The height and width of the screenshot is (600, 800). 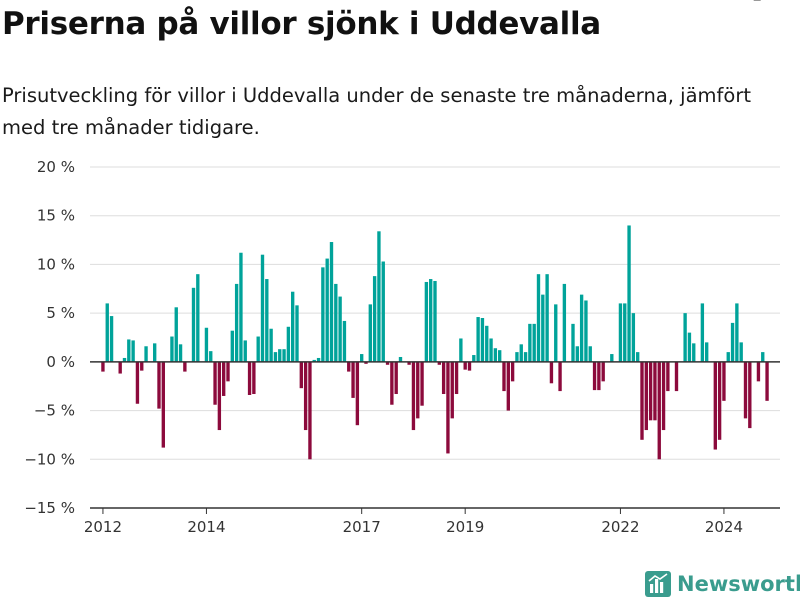 What do you see at coordinates (103, 527) in the screenshot?
I see `x-tick-label: 2012` at bounding box center [103, 527].